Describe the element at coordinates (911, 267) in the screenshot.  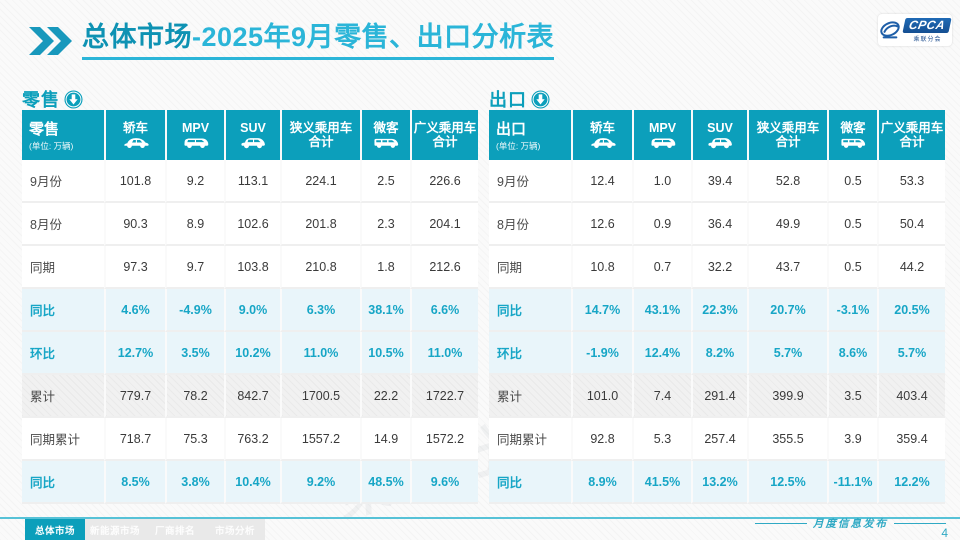
I see `cell-value: 44.2` at that location.